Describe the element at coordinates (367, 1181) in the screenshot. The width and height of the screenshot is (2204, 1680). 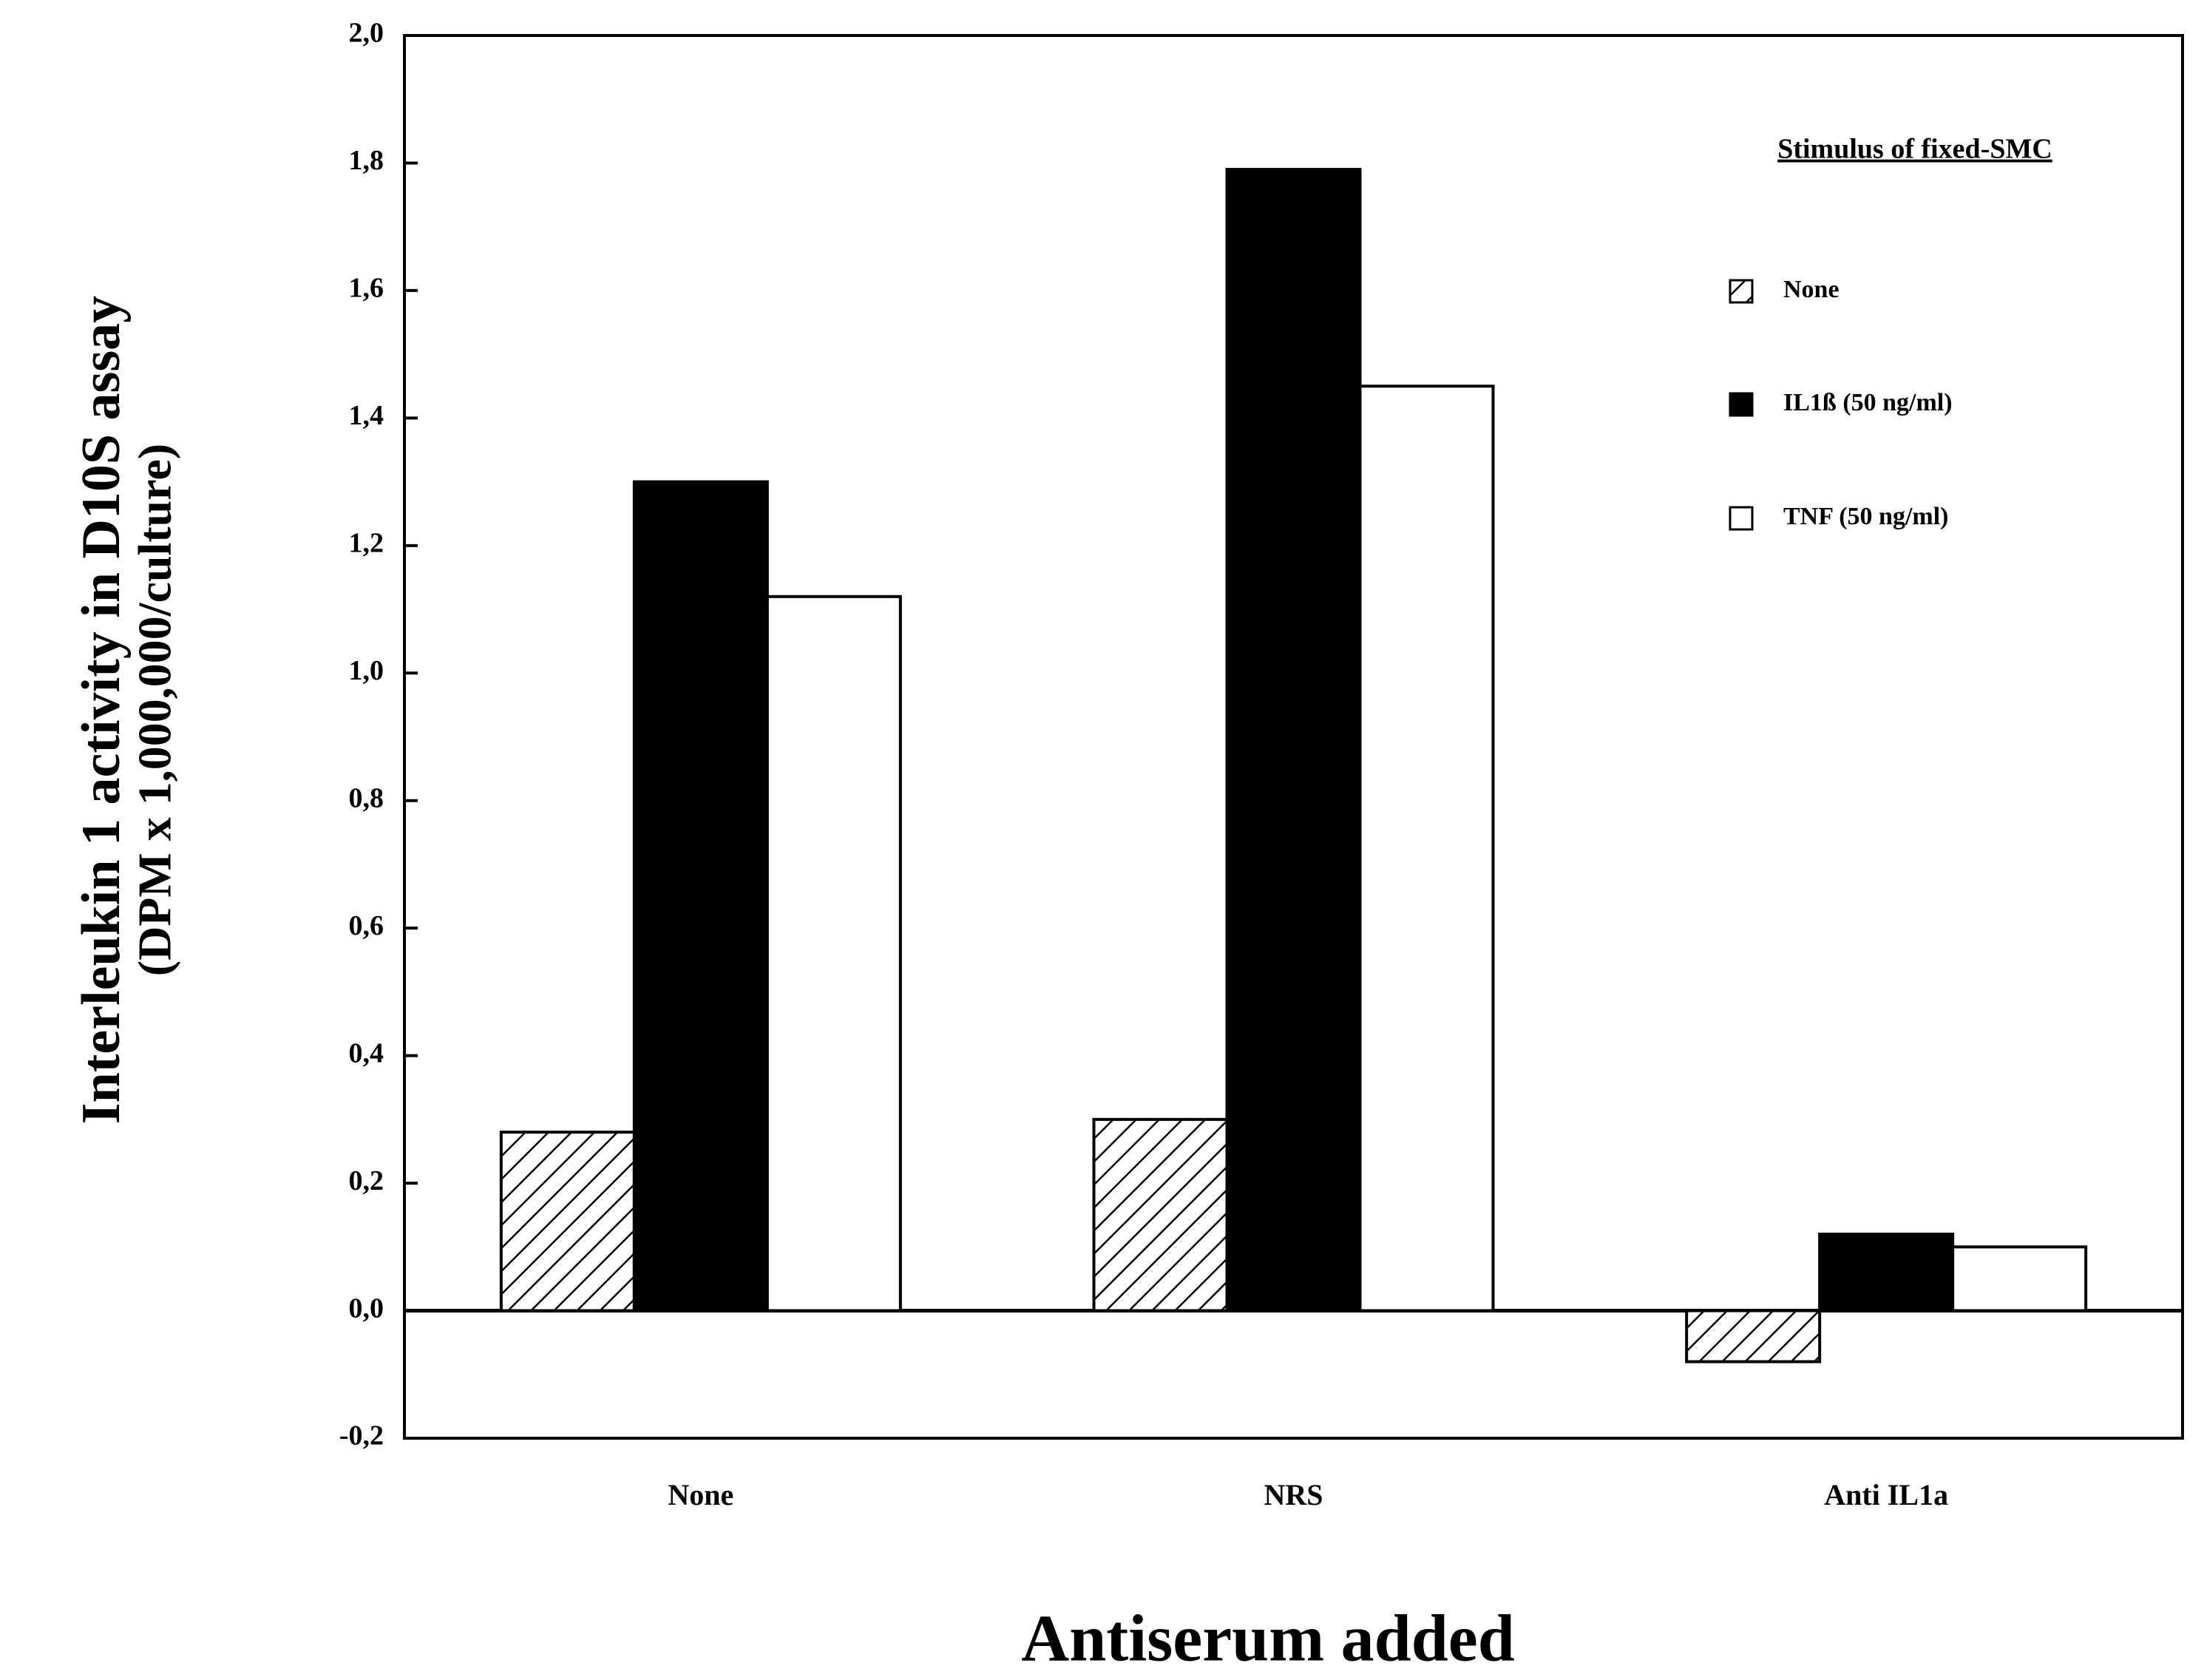
I see `y-tick-label: 0,2` at that location.